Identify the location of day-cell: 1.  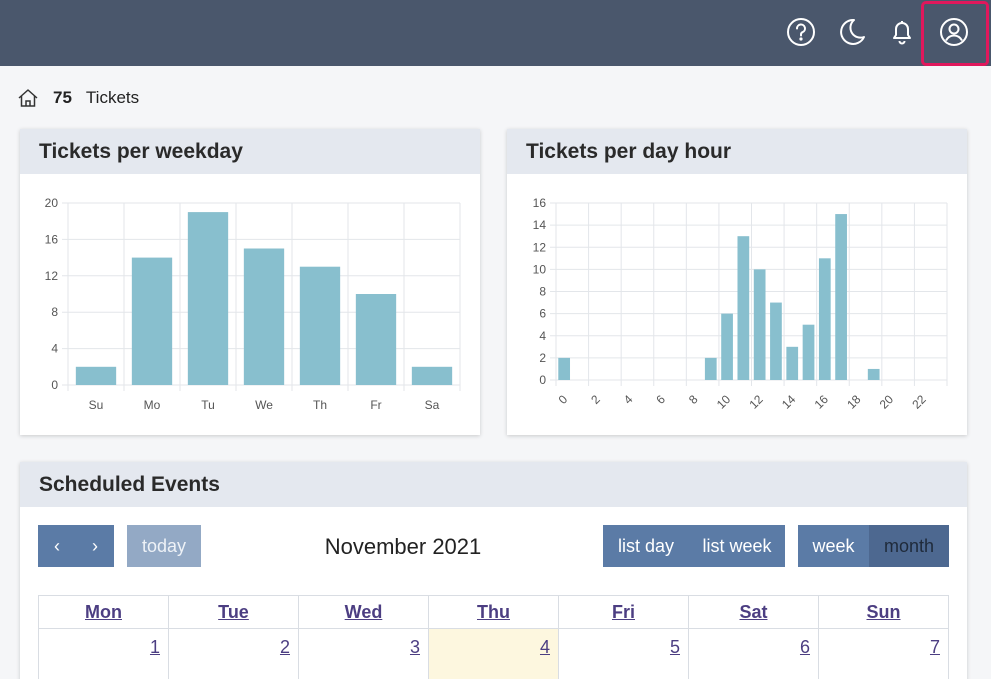
(103, 653).